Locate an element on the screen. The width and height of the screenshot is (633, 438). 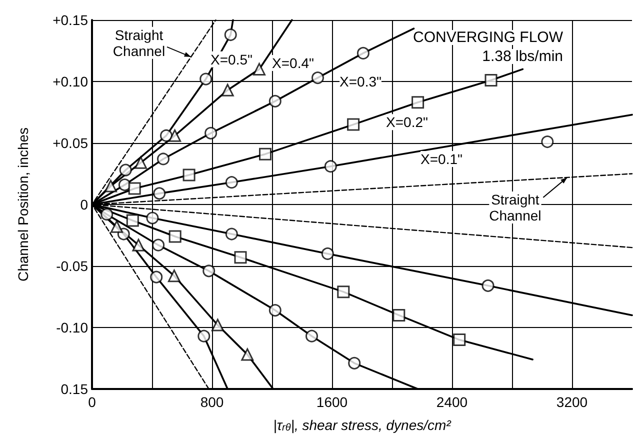
annotation: X=0.4" is located at coordinates (293, 63).